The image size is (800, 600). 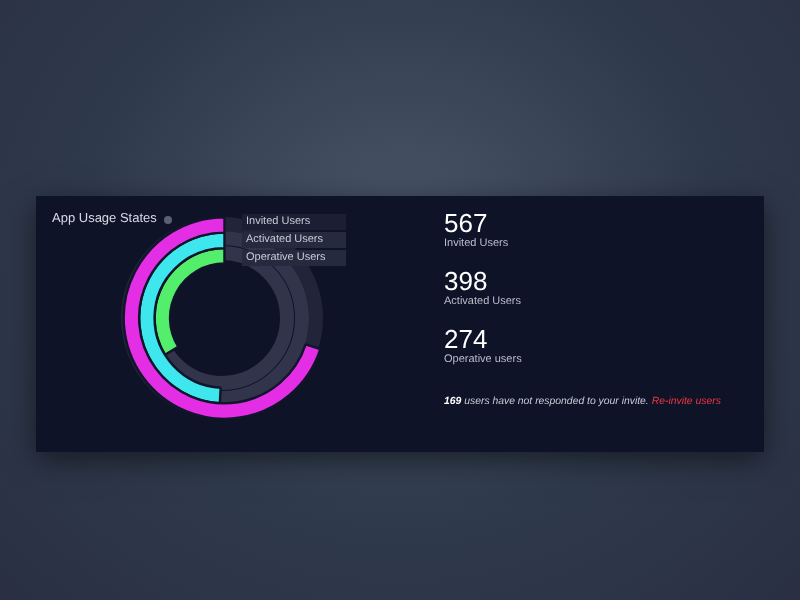 What do you see at coordinates (467, 223) in the screenshot?
I see `data-label: 567` at bounding box center [467, 223].